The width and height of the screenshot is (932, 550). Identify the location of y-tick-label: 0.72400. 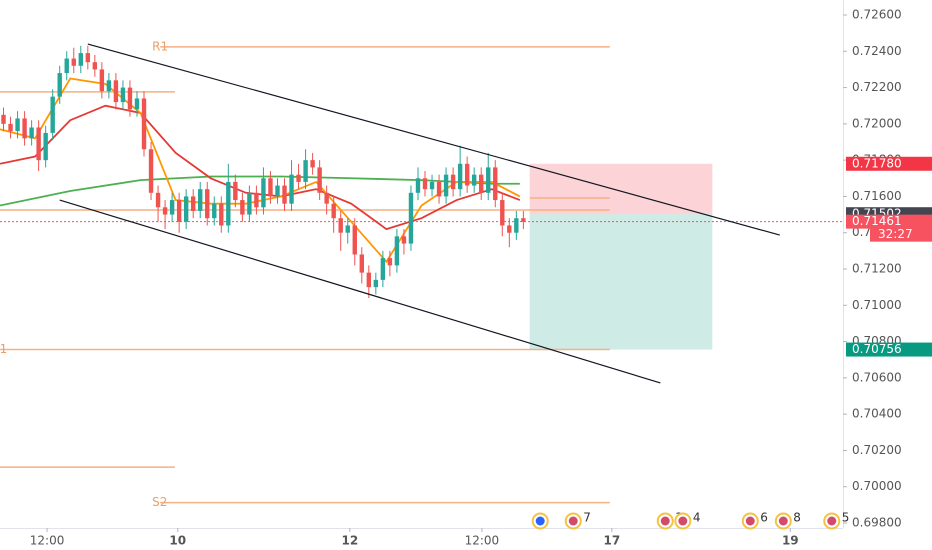
(877, 51).